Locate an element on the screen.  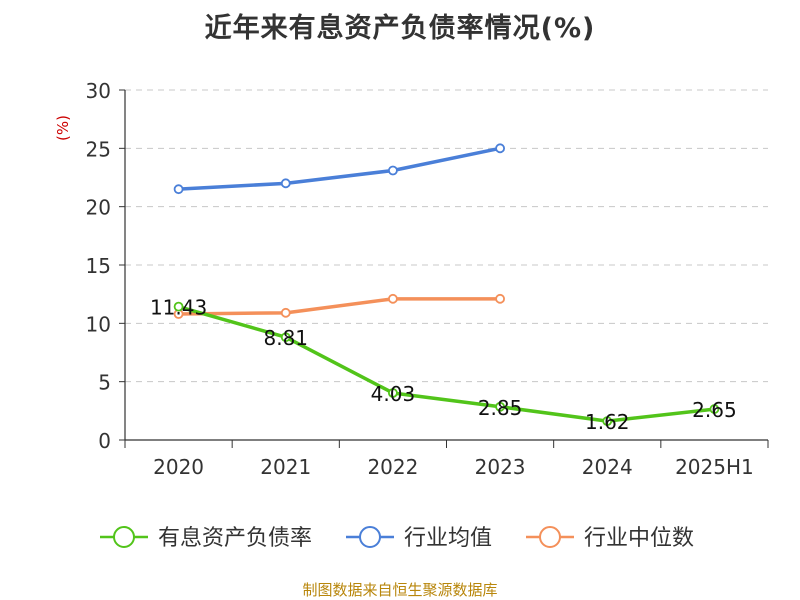
x-tick-label: 2020 is located at coordinates (178, 467).